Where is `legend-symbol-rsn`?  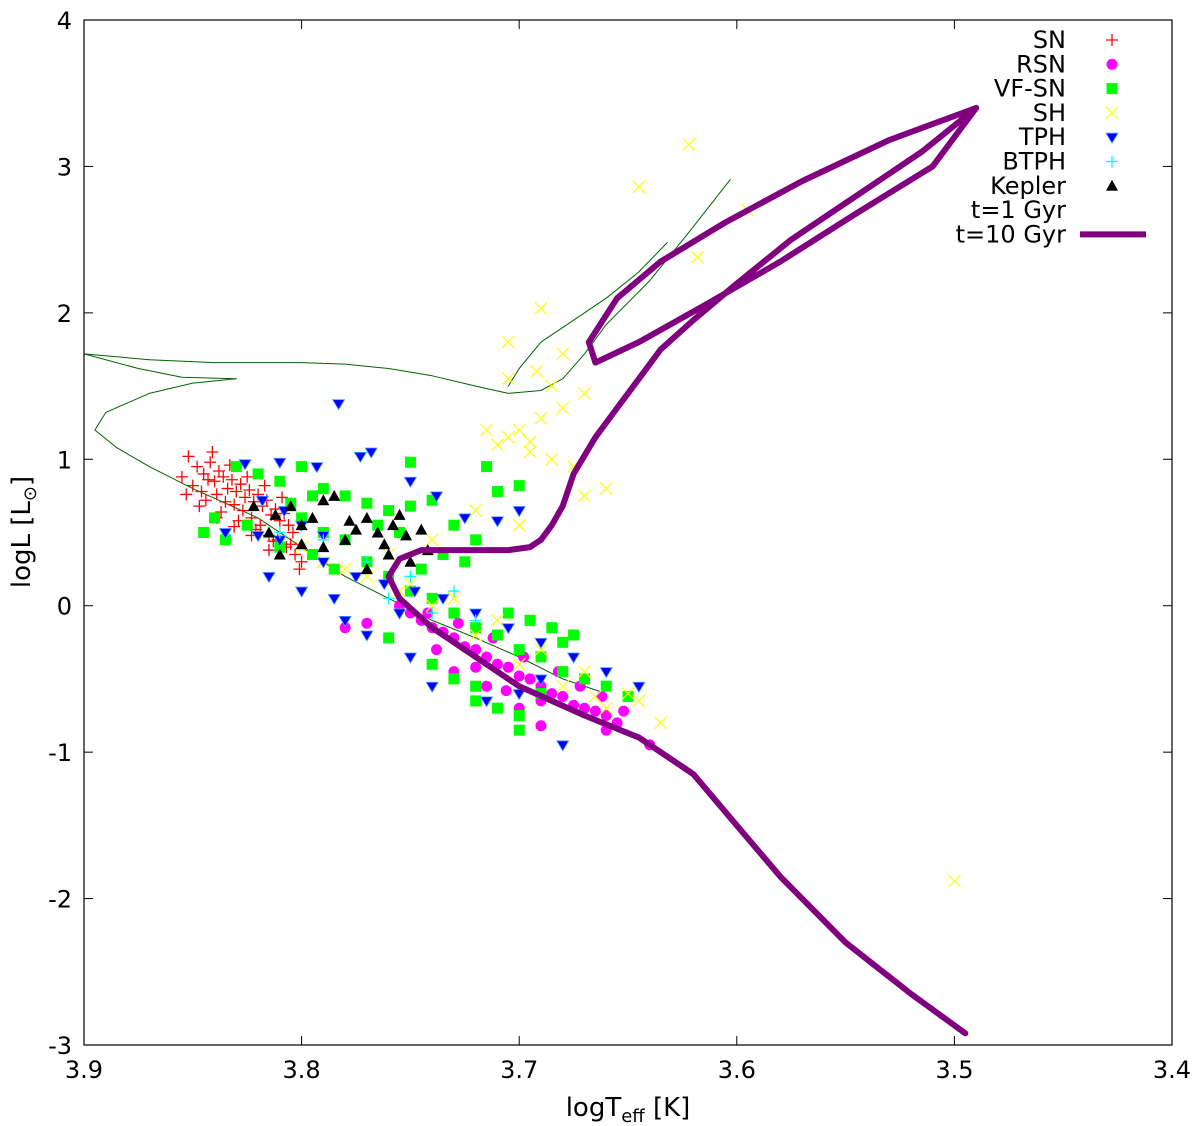
legend-symbol-rsn is located at coordinates (1112, 64).